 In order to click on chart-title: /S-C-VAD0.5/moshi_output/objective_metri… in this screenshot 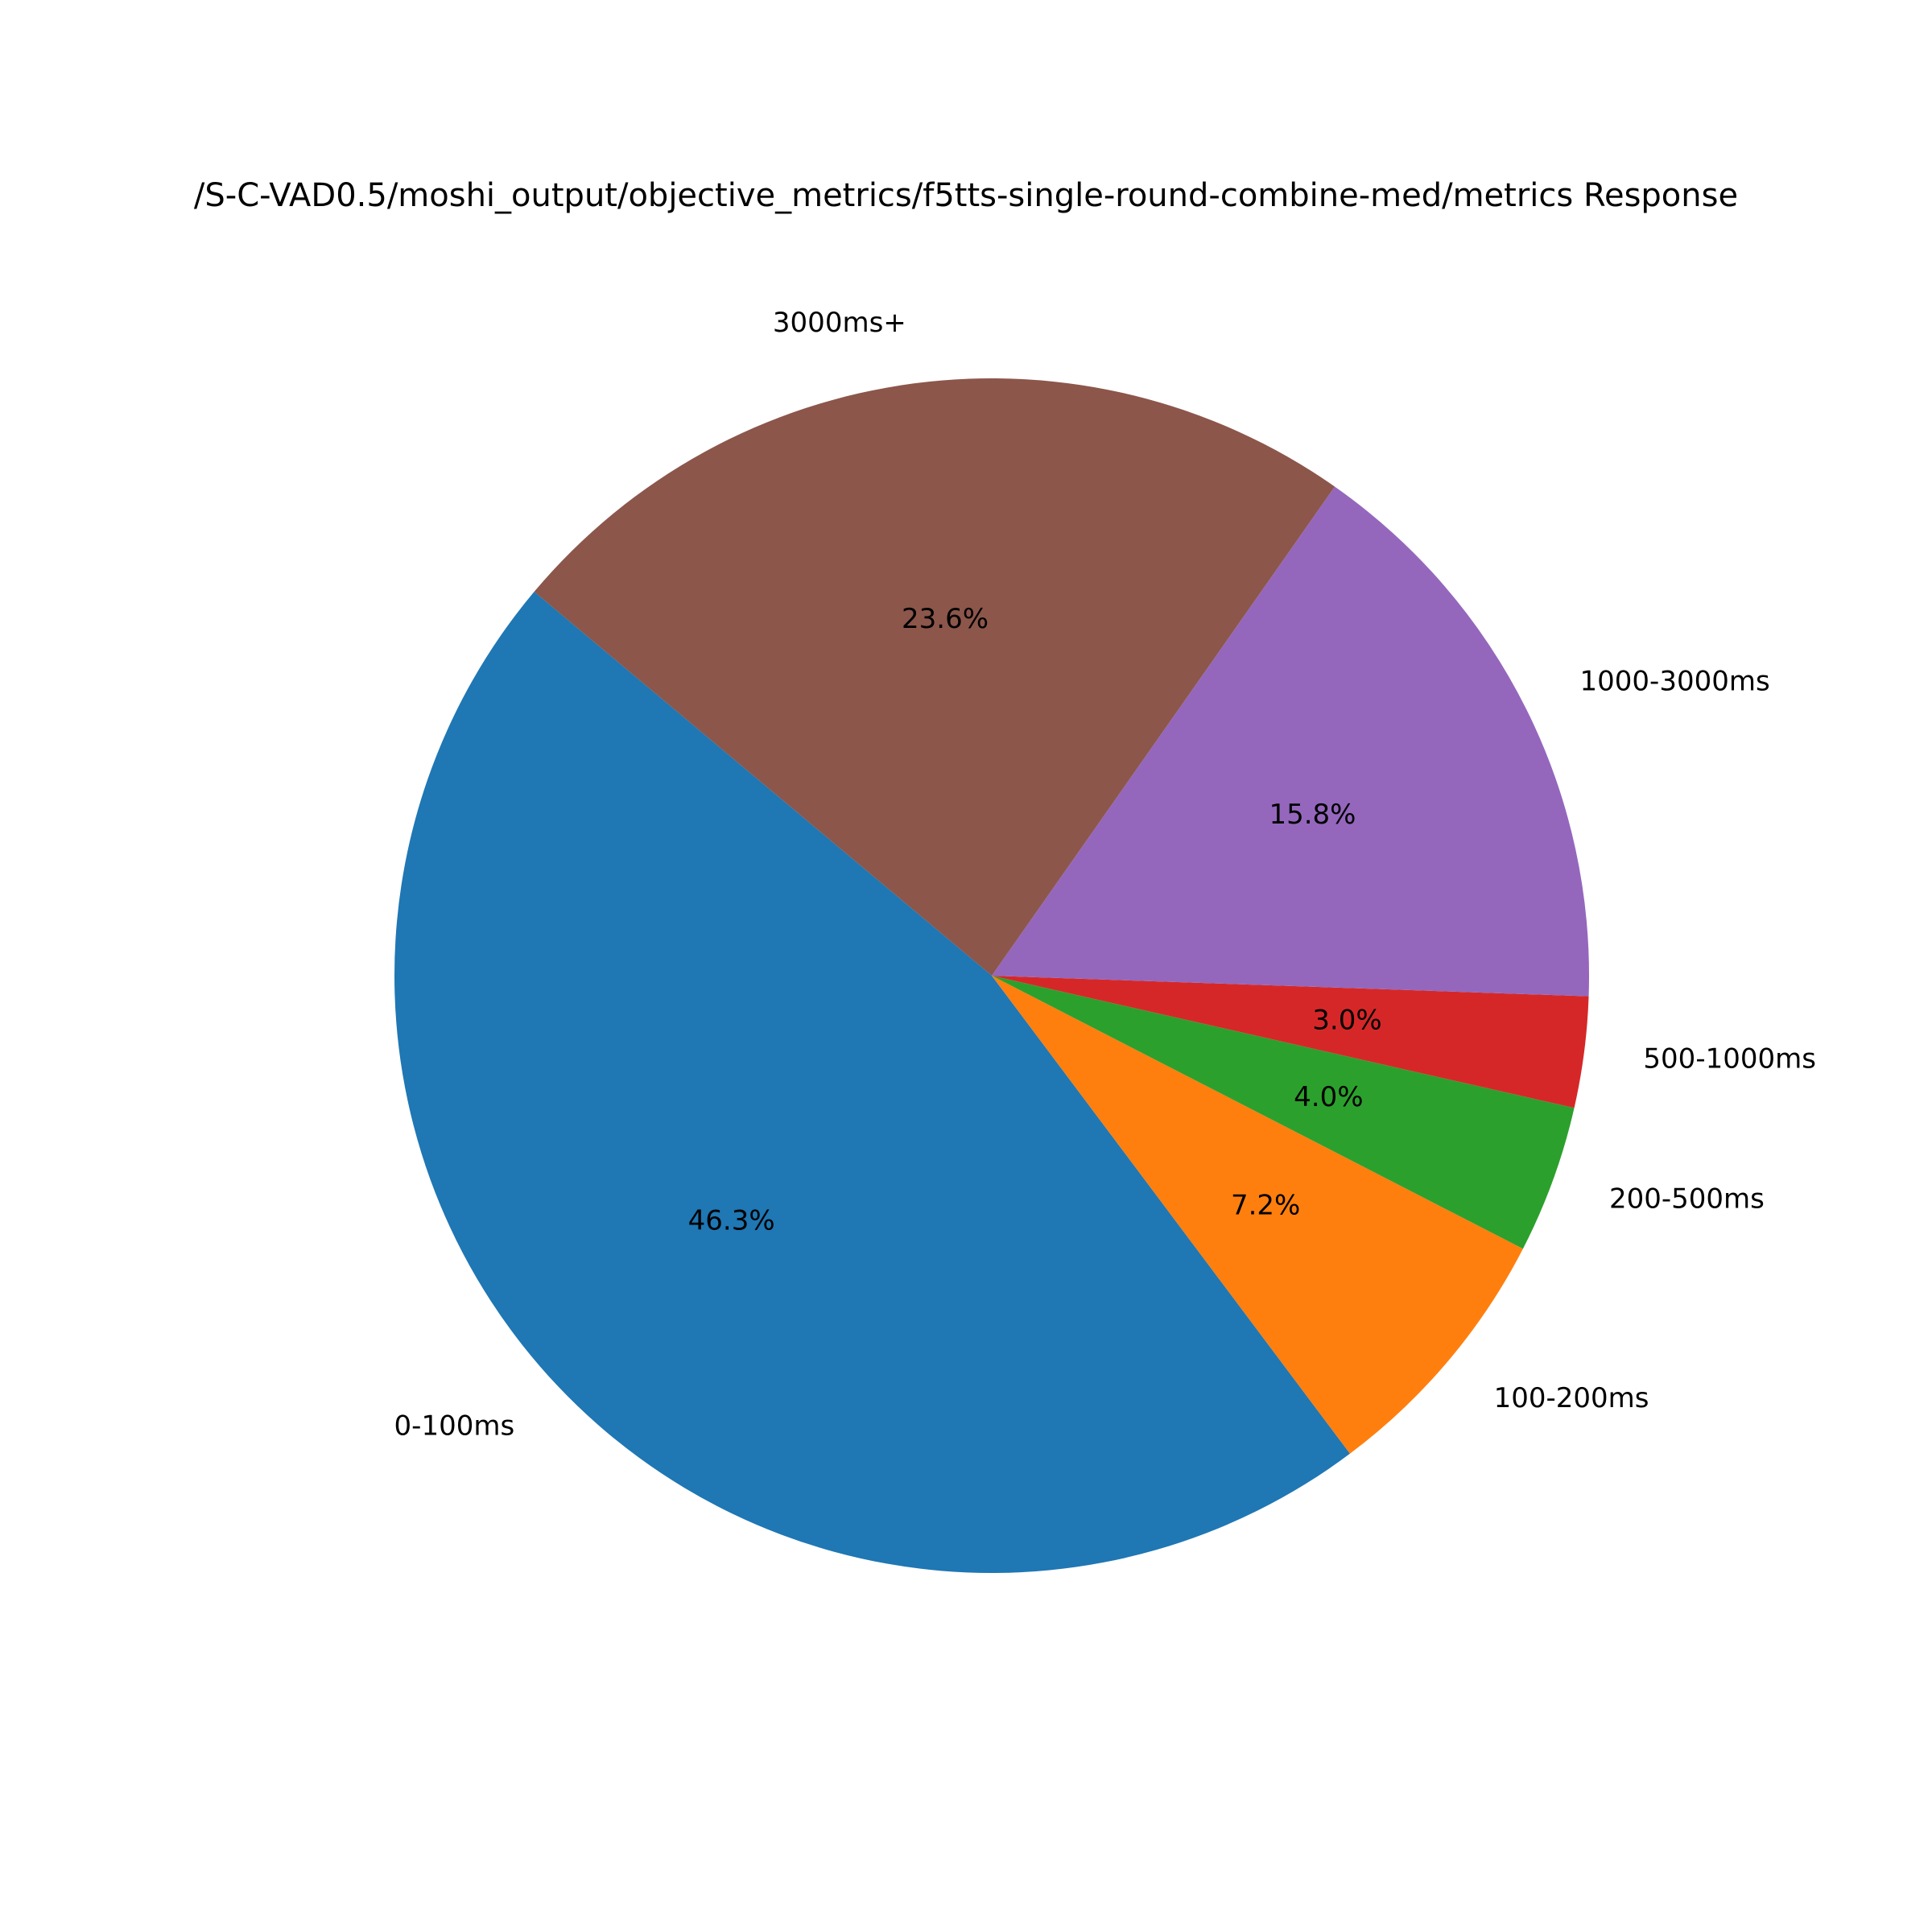, I will do `click(966, 195)`.